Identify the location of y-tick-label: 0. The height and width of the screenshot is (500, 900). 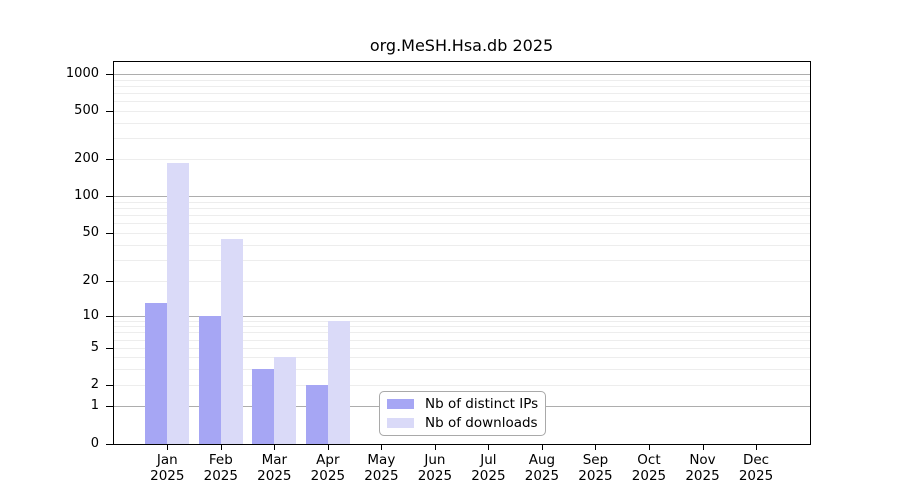
(94, 443).